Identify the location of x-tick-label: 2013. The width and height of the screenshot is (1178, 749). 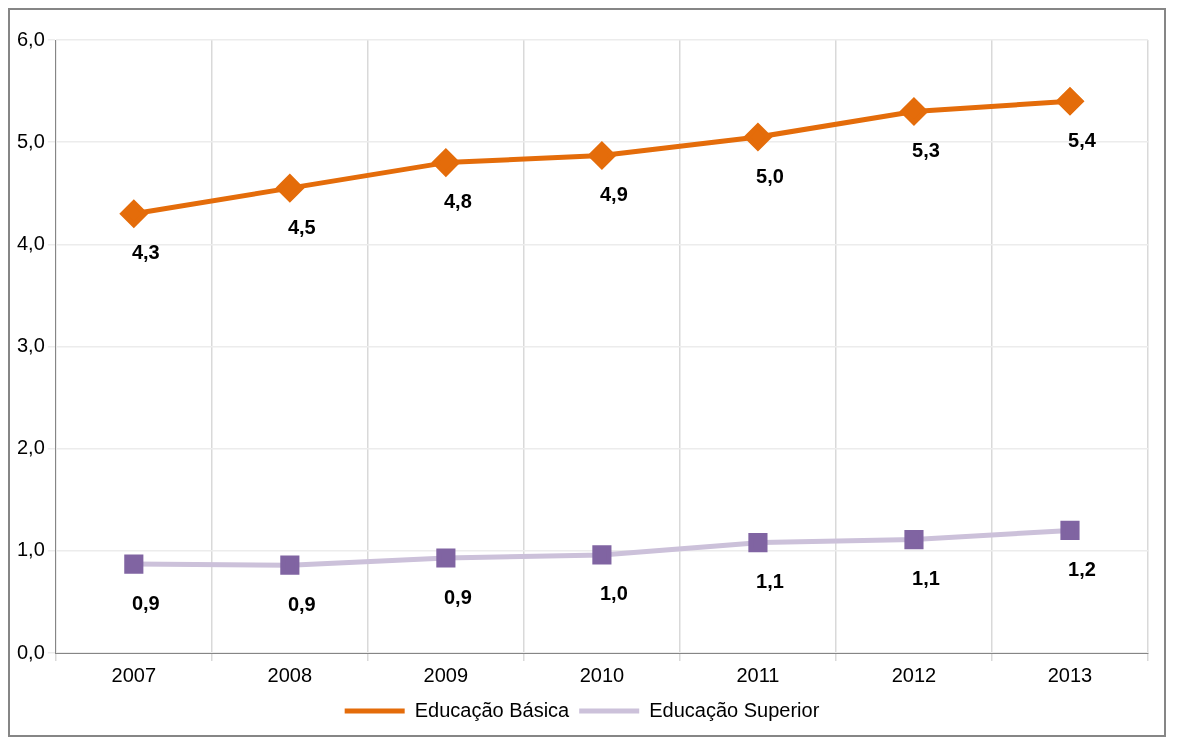
(1070, 674).